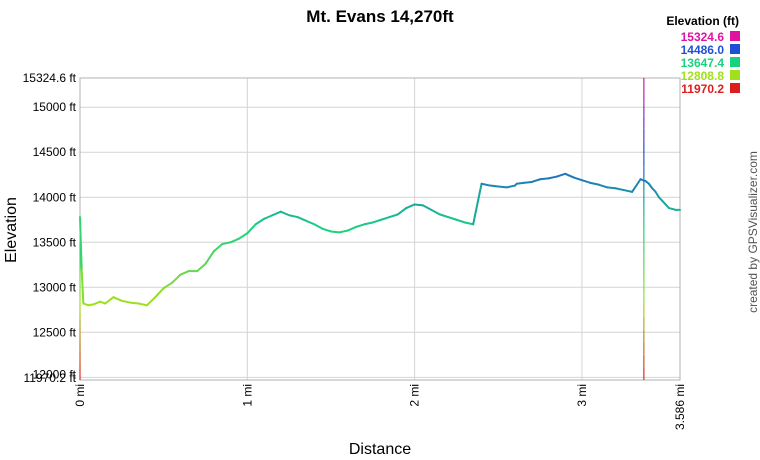 The height and width of the screenshot is (460, 760). I want to click on y-tick-label: 11970.2 ft, so click(50, 378).